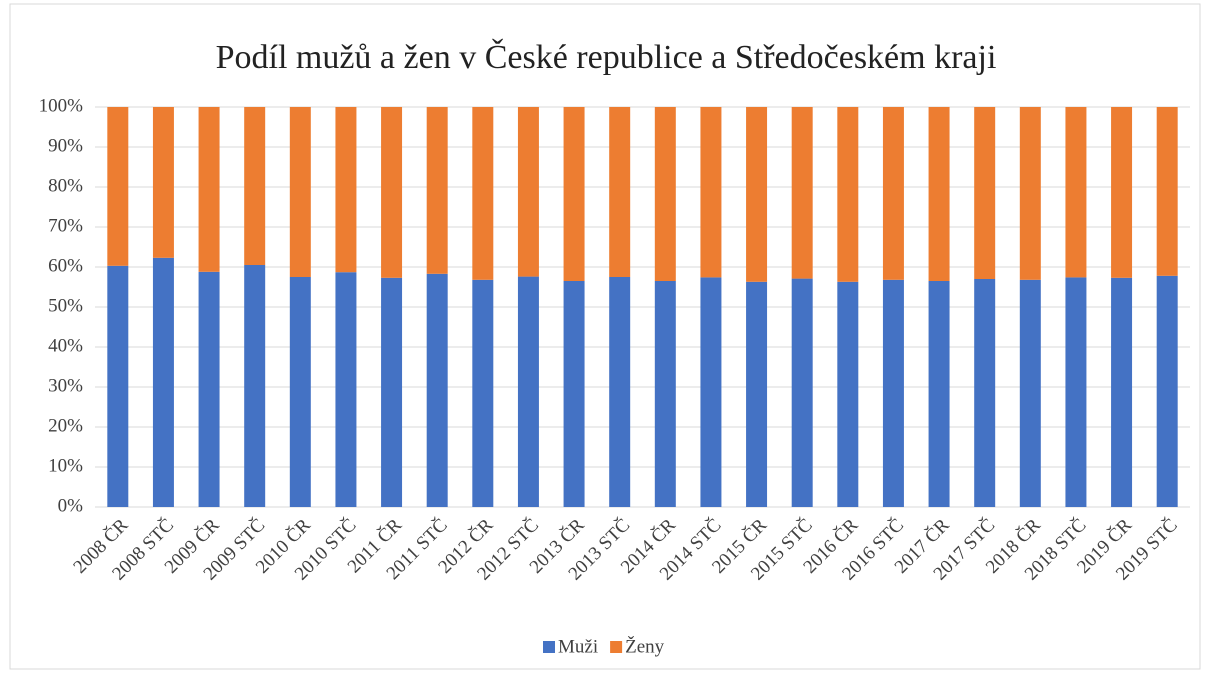 This screenshot has width=1207, height=675. What do you see at coordinates (578, 646) in the screenshot?
I see `legend-label: Muži` at bounding box center [578, 646].